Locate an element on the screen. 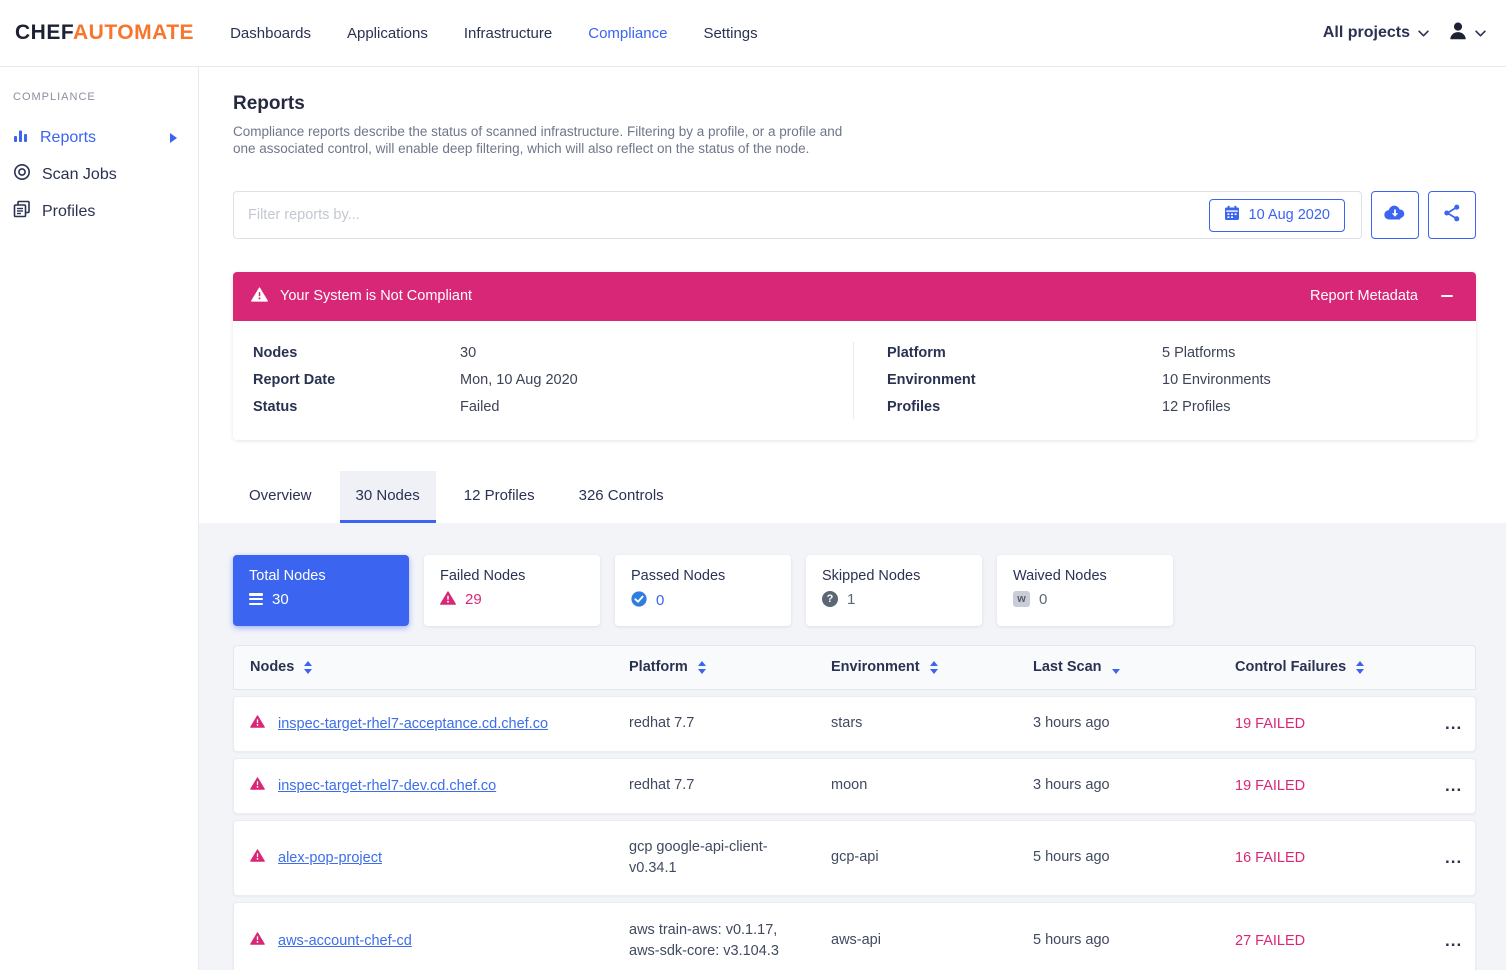 Image resolution: width=1506 pixels, height=970 pixels. environment-cell: gcp-api is located at coordinates (855, 857).